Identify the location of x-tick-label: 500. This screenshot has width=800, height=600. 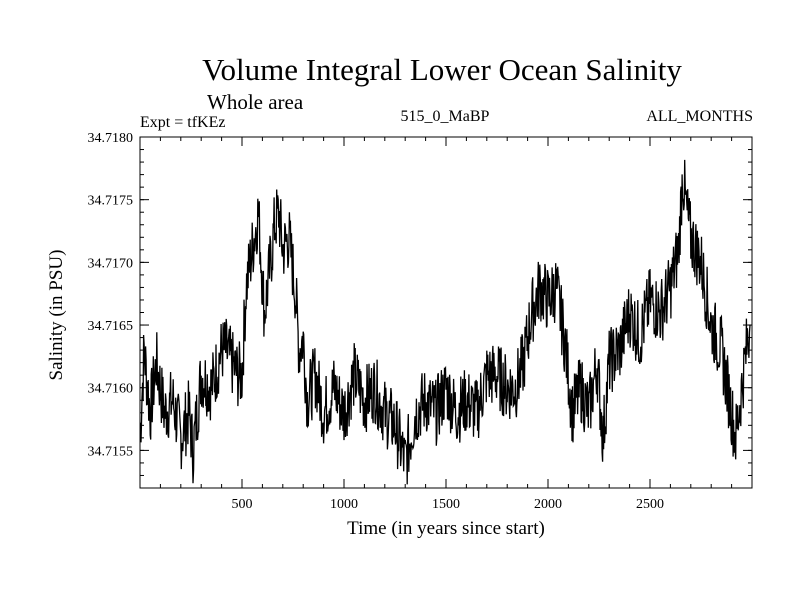
(242, 504).